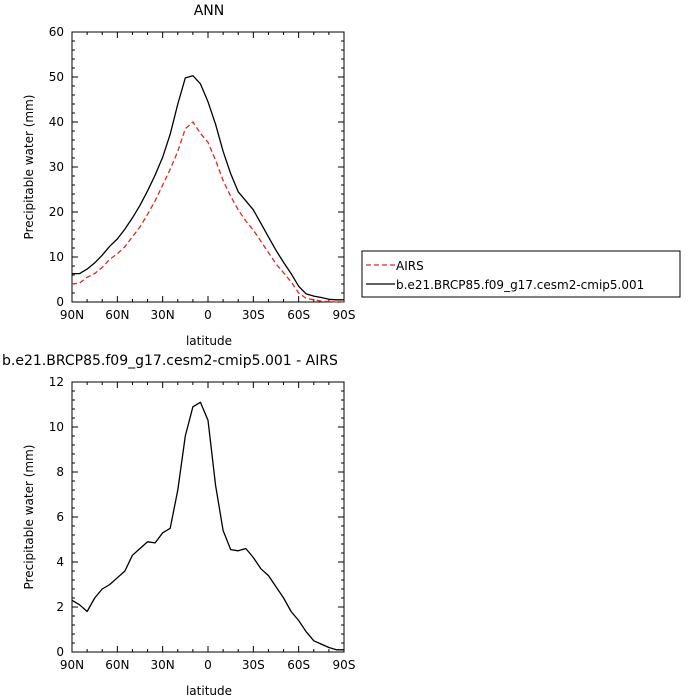  I want to click on bottom-chart-series, so click(207, 526).